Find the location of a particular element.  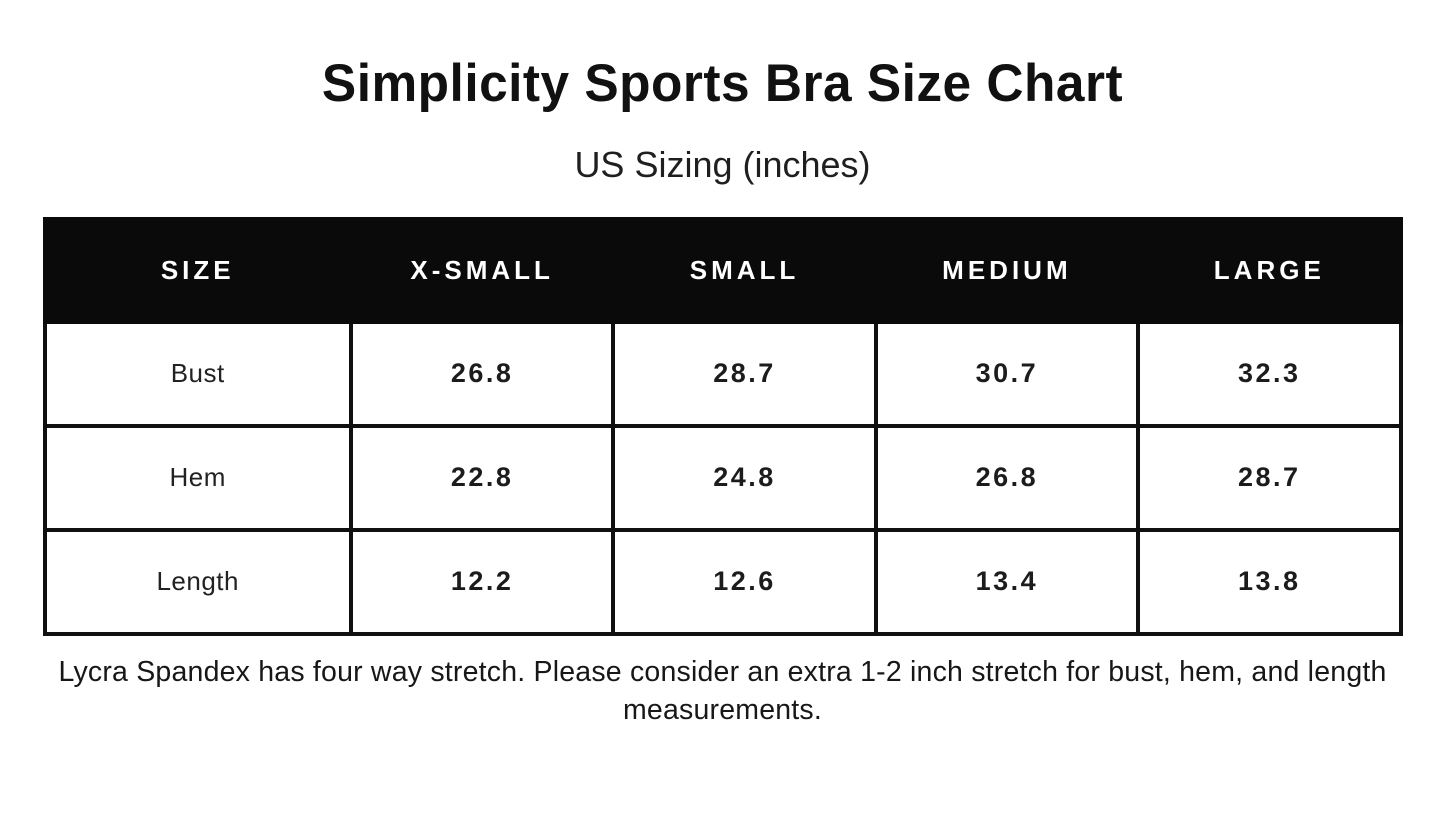

cell-bust-medium: 30.7 is located at coordinates (1007, 373).